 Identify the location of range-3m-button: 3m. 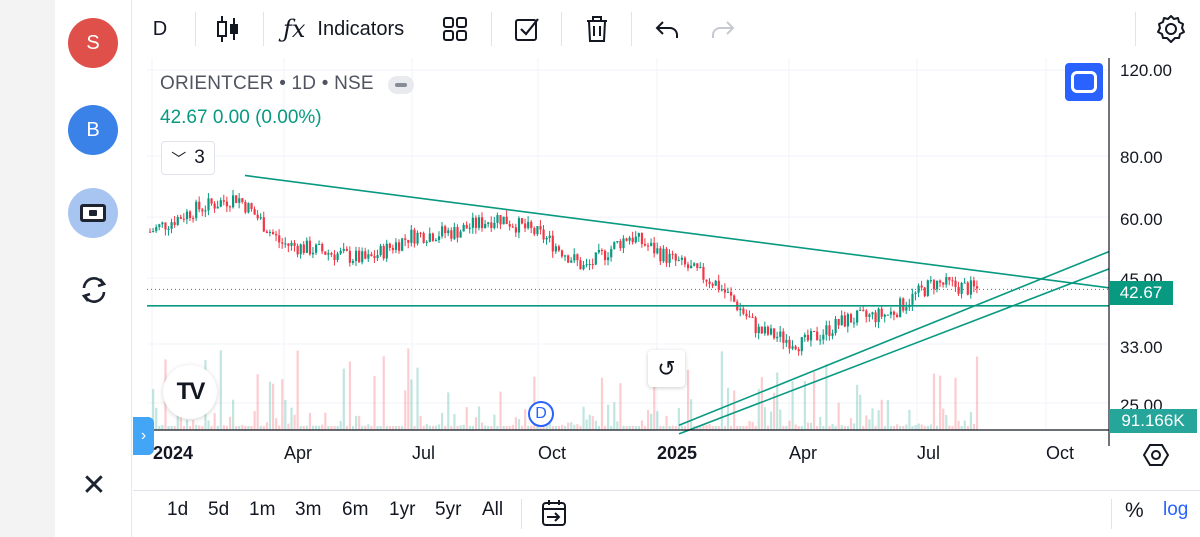
(308, 509).